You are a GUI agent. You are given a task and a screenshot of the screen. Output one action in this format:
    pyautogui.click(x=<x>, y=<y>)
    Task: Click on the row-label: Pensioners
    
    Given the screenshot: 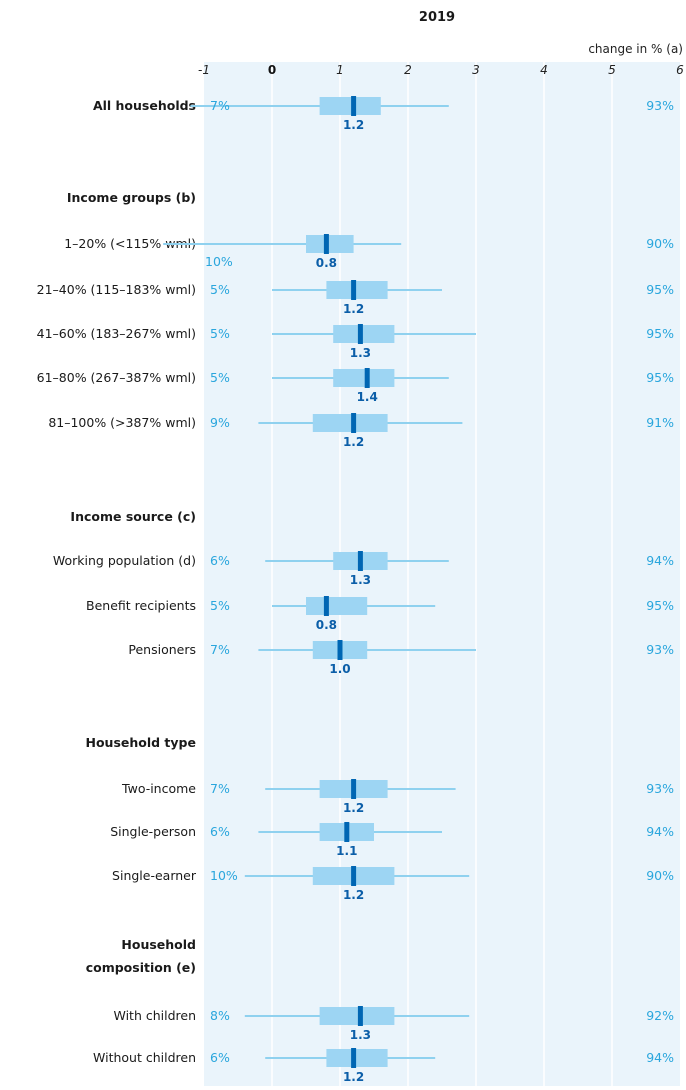 What is the action you would take?
    pyautogui.click(x=162, y=649)
    